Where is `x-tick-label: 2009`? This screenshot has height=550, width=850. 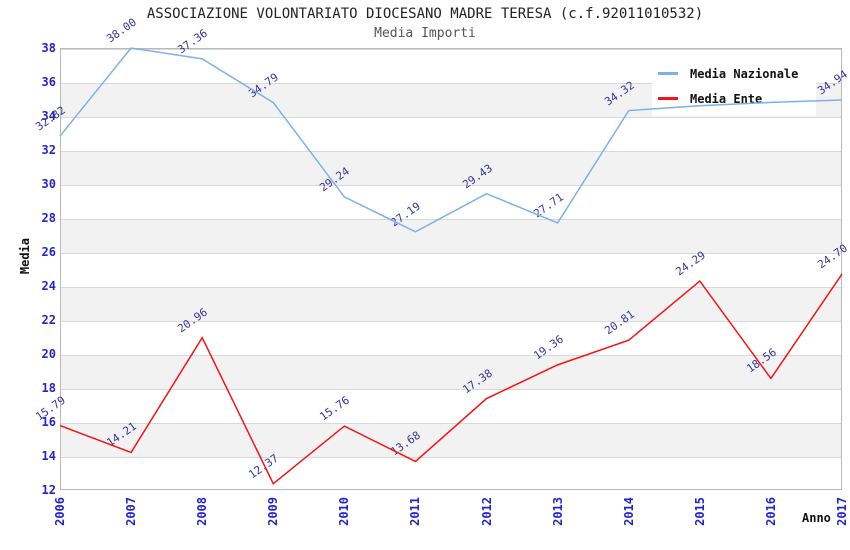 x-tick-label: 2009 is located at coordinates (273, 511).